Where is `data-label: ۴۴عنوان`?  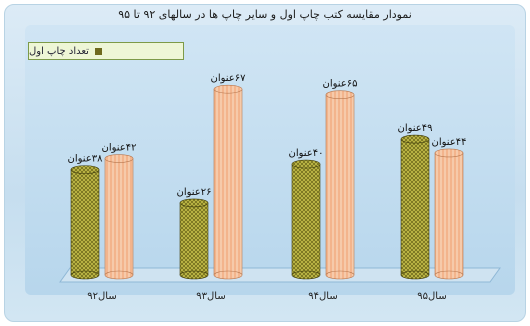
data-label: ۴۴عنوان is located at coordinates (448, 142).